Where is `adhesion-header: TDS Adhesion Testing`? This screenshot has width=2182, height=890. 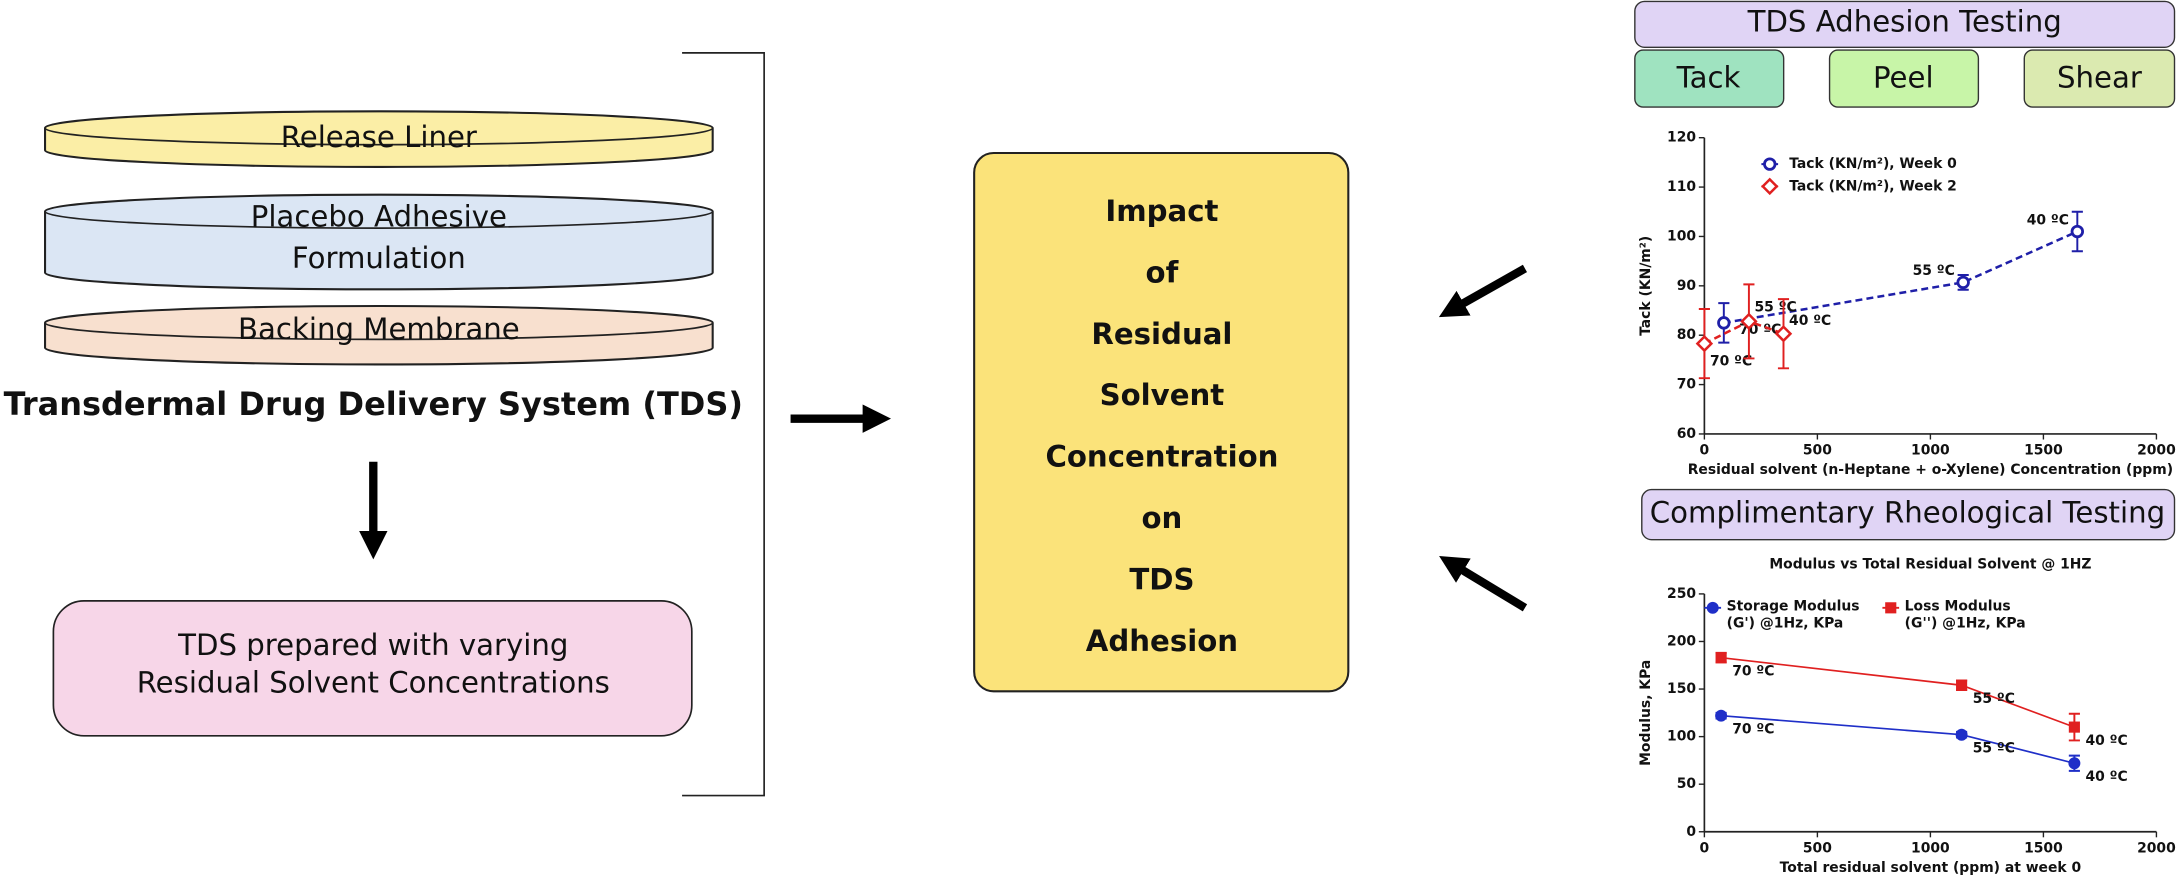
adhesion-header: TDS Adhesion Testing is located at coordinates (1904, 22).